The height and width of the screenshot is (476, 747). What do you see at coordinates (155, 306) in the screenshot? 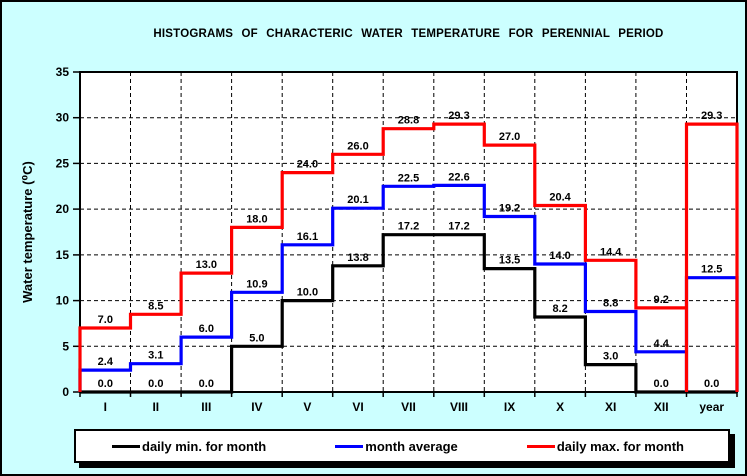
I see `value-label: 8.5` at bounding box center [155, 306].